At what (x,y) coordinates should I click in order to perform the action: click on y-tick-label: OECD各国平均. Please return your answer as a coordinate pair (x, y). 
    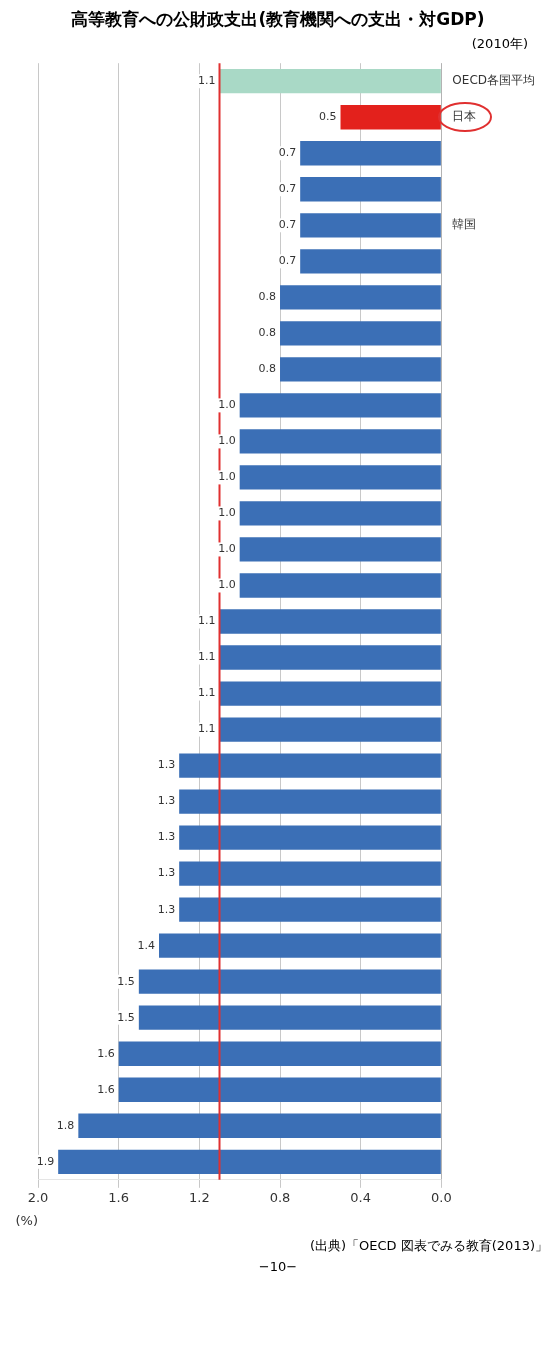
    Looking at the image, I should click on (494, 80).